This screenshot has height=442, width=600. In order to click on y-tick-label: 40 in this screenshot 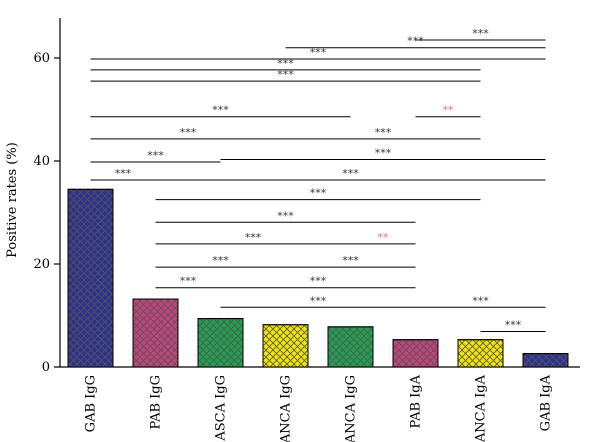, I will do `click(41, 161)`.